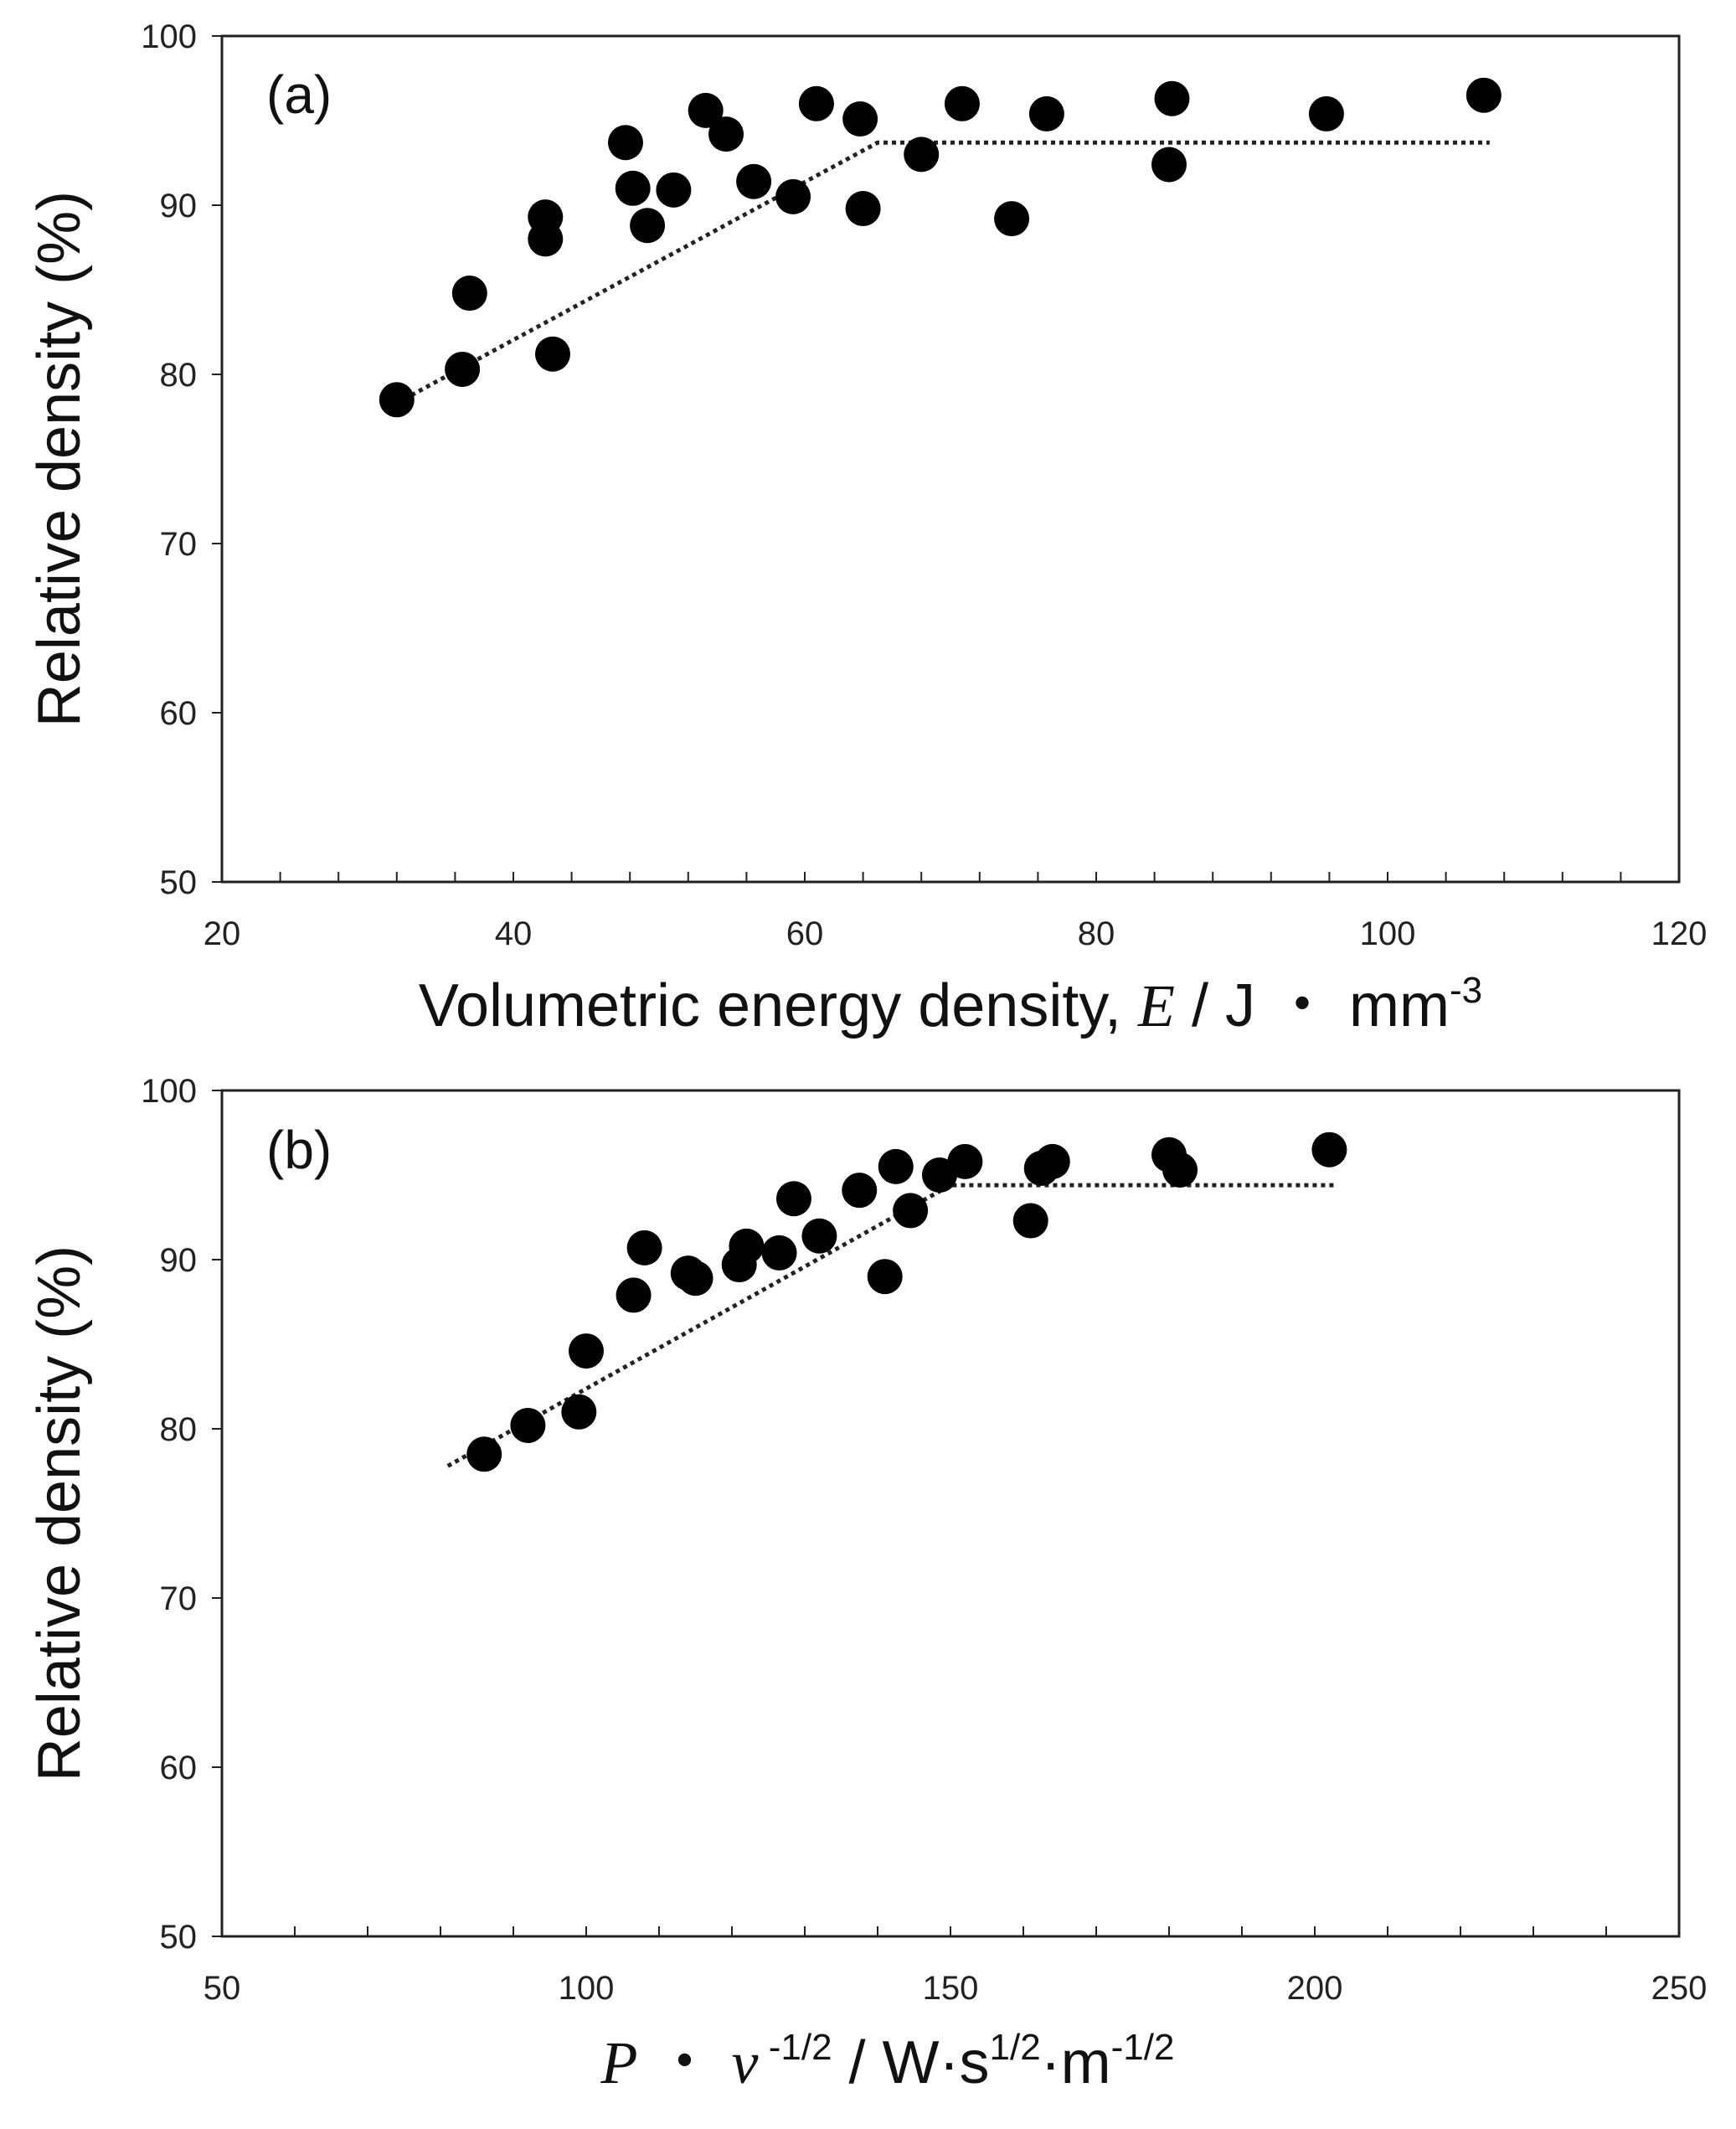  I want to click on panel-label-b: (b), so click(299, 1150).